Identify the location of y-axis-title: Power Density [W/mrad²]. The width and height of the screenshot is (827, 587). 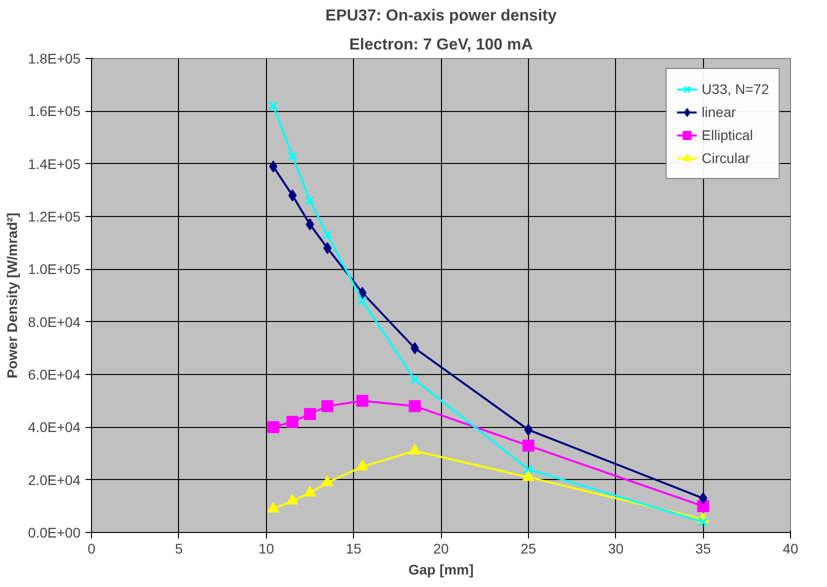
(12, 295).